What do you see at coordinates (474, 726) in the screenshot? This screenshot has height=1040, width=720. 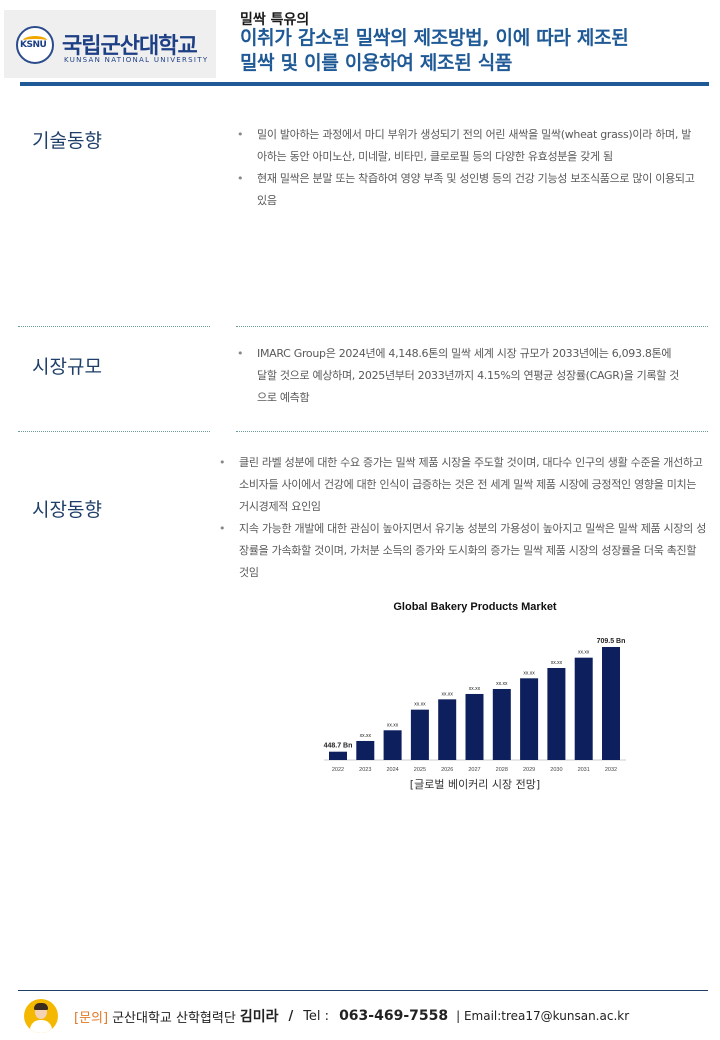 I see `bar-2027` at bounding box center [474, 726].